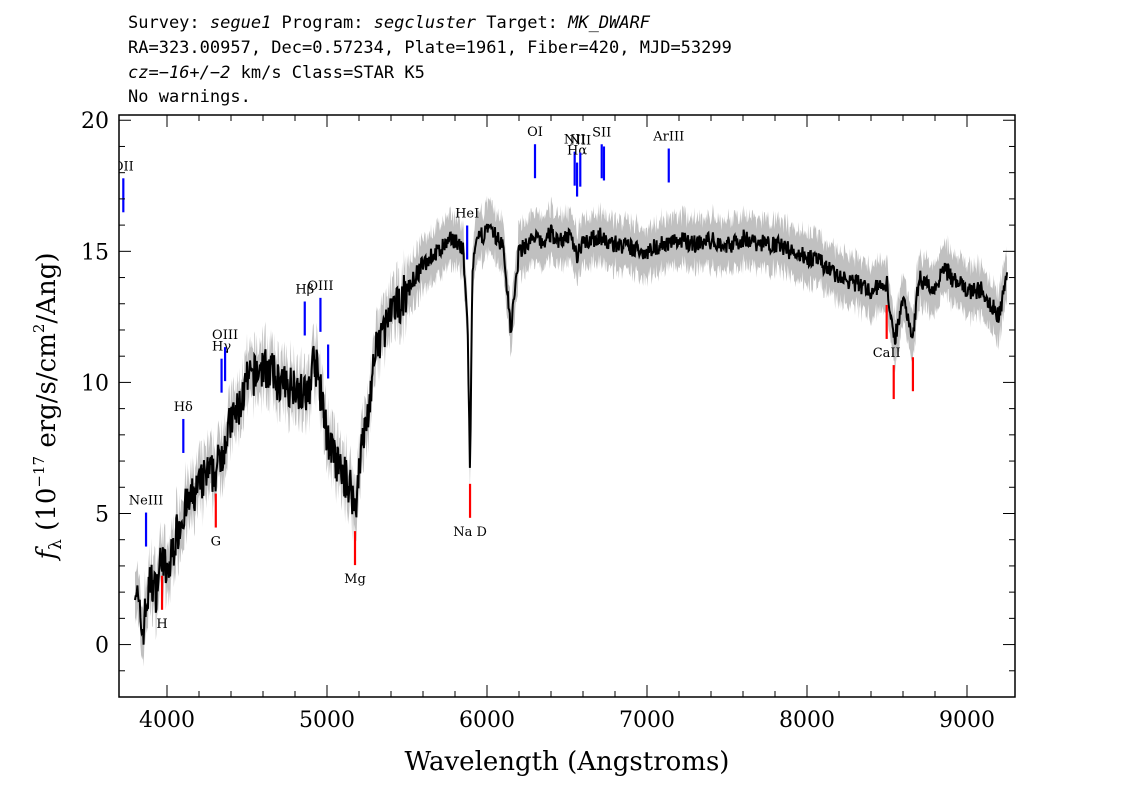 This screenshot has width=1134, height=810. What do you see at coordinates (601, 152) in the screenshot?
I see `line-marker-13: SII` at bounding box center [601, 152].